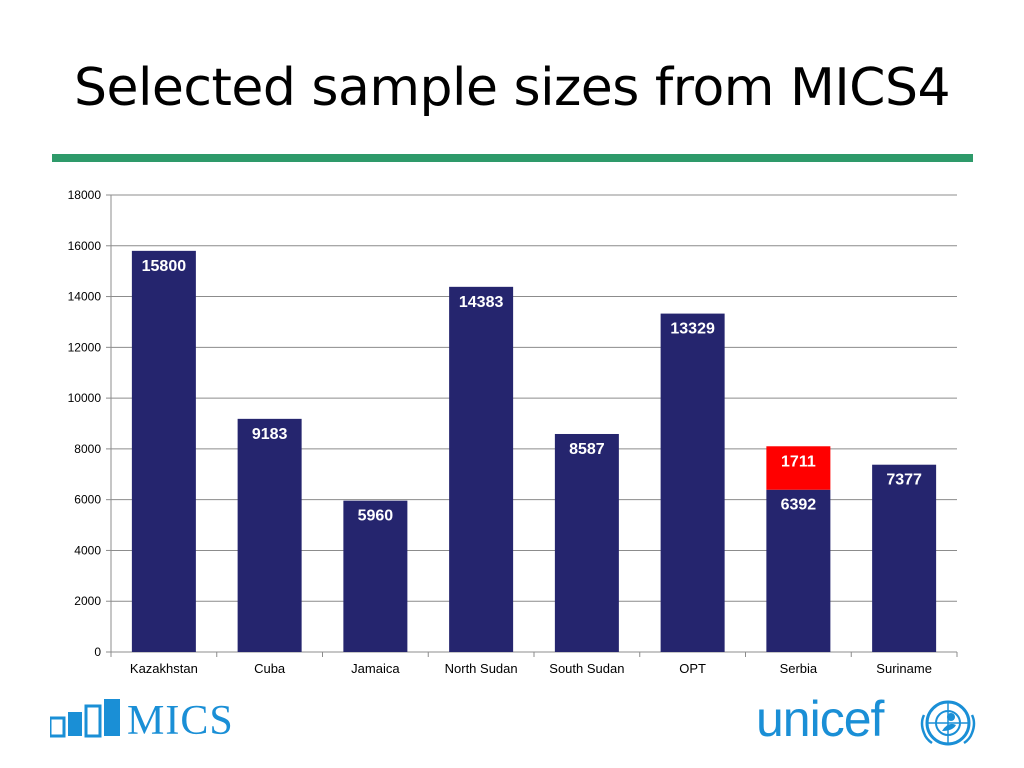  I want to click on bar-value-label: 8587, so click(587, 449).